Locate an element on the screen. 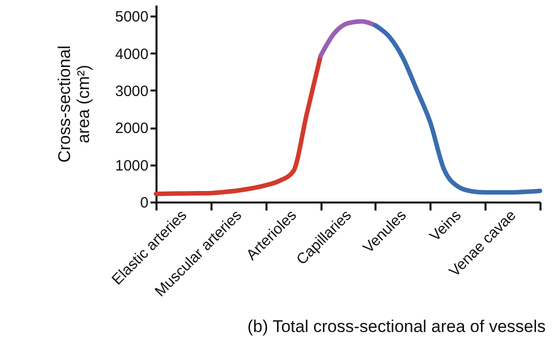  y-tick-label: 0 is located at coordinates (144, 203).